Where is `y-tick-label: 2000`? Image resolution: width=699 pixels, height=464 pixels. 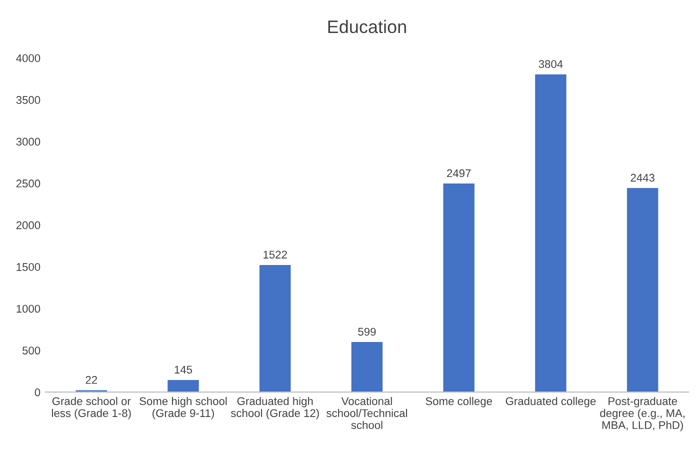
y-tick-label: 2000 is located at coordinates (28, 225).